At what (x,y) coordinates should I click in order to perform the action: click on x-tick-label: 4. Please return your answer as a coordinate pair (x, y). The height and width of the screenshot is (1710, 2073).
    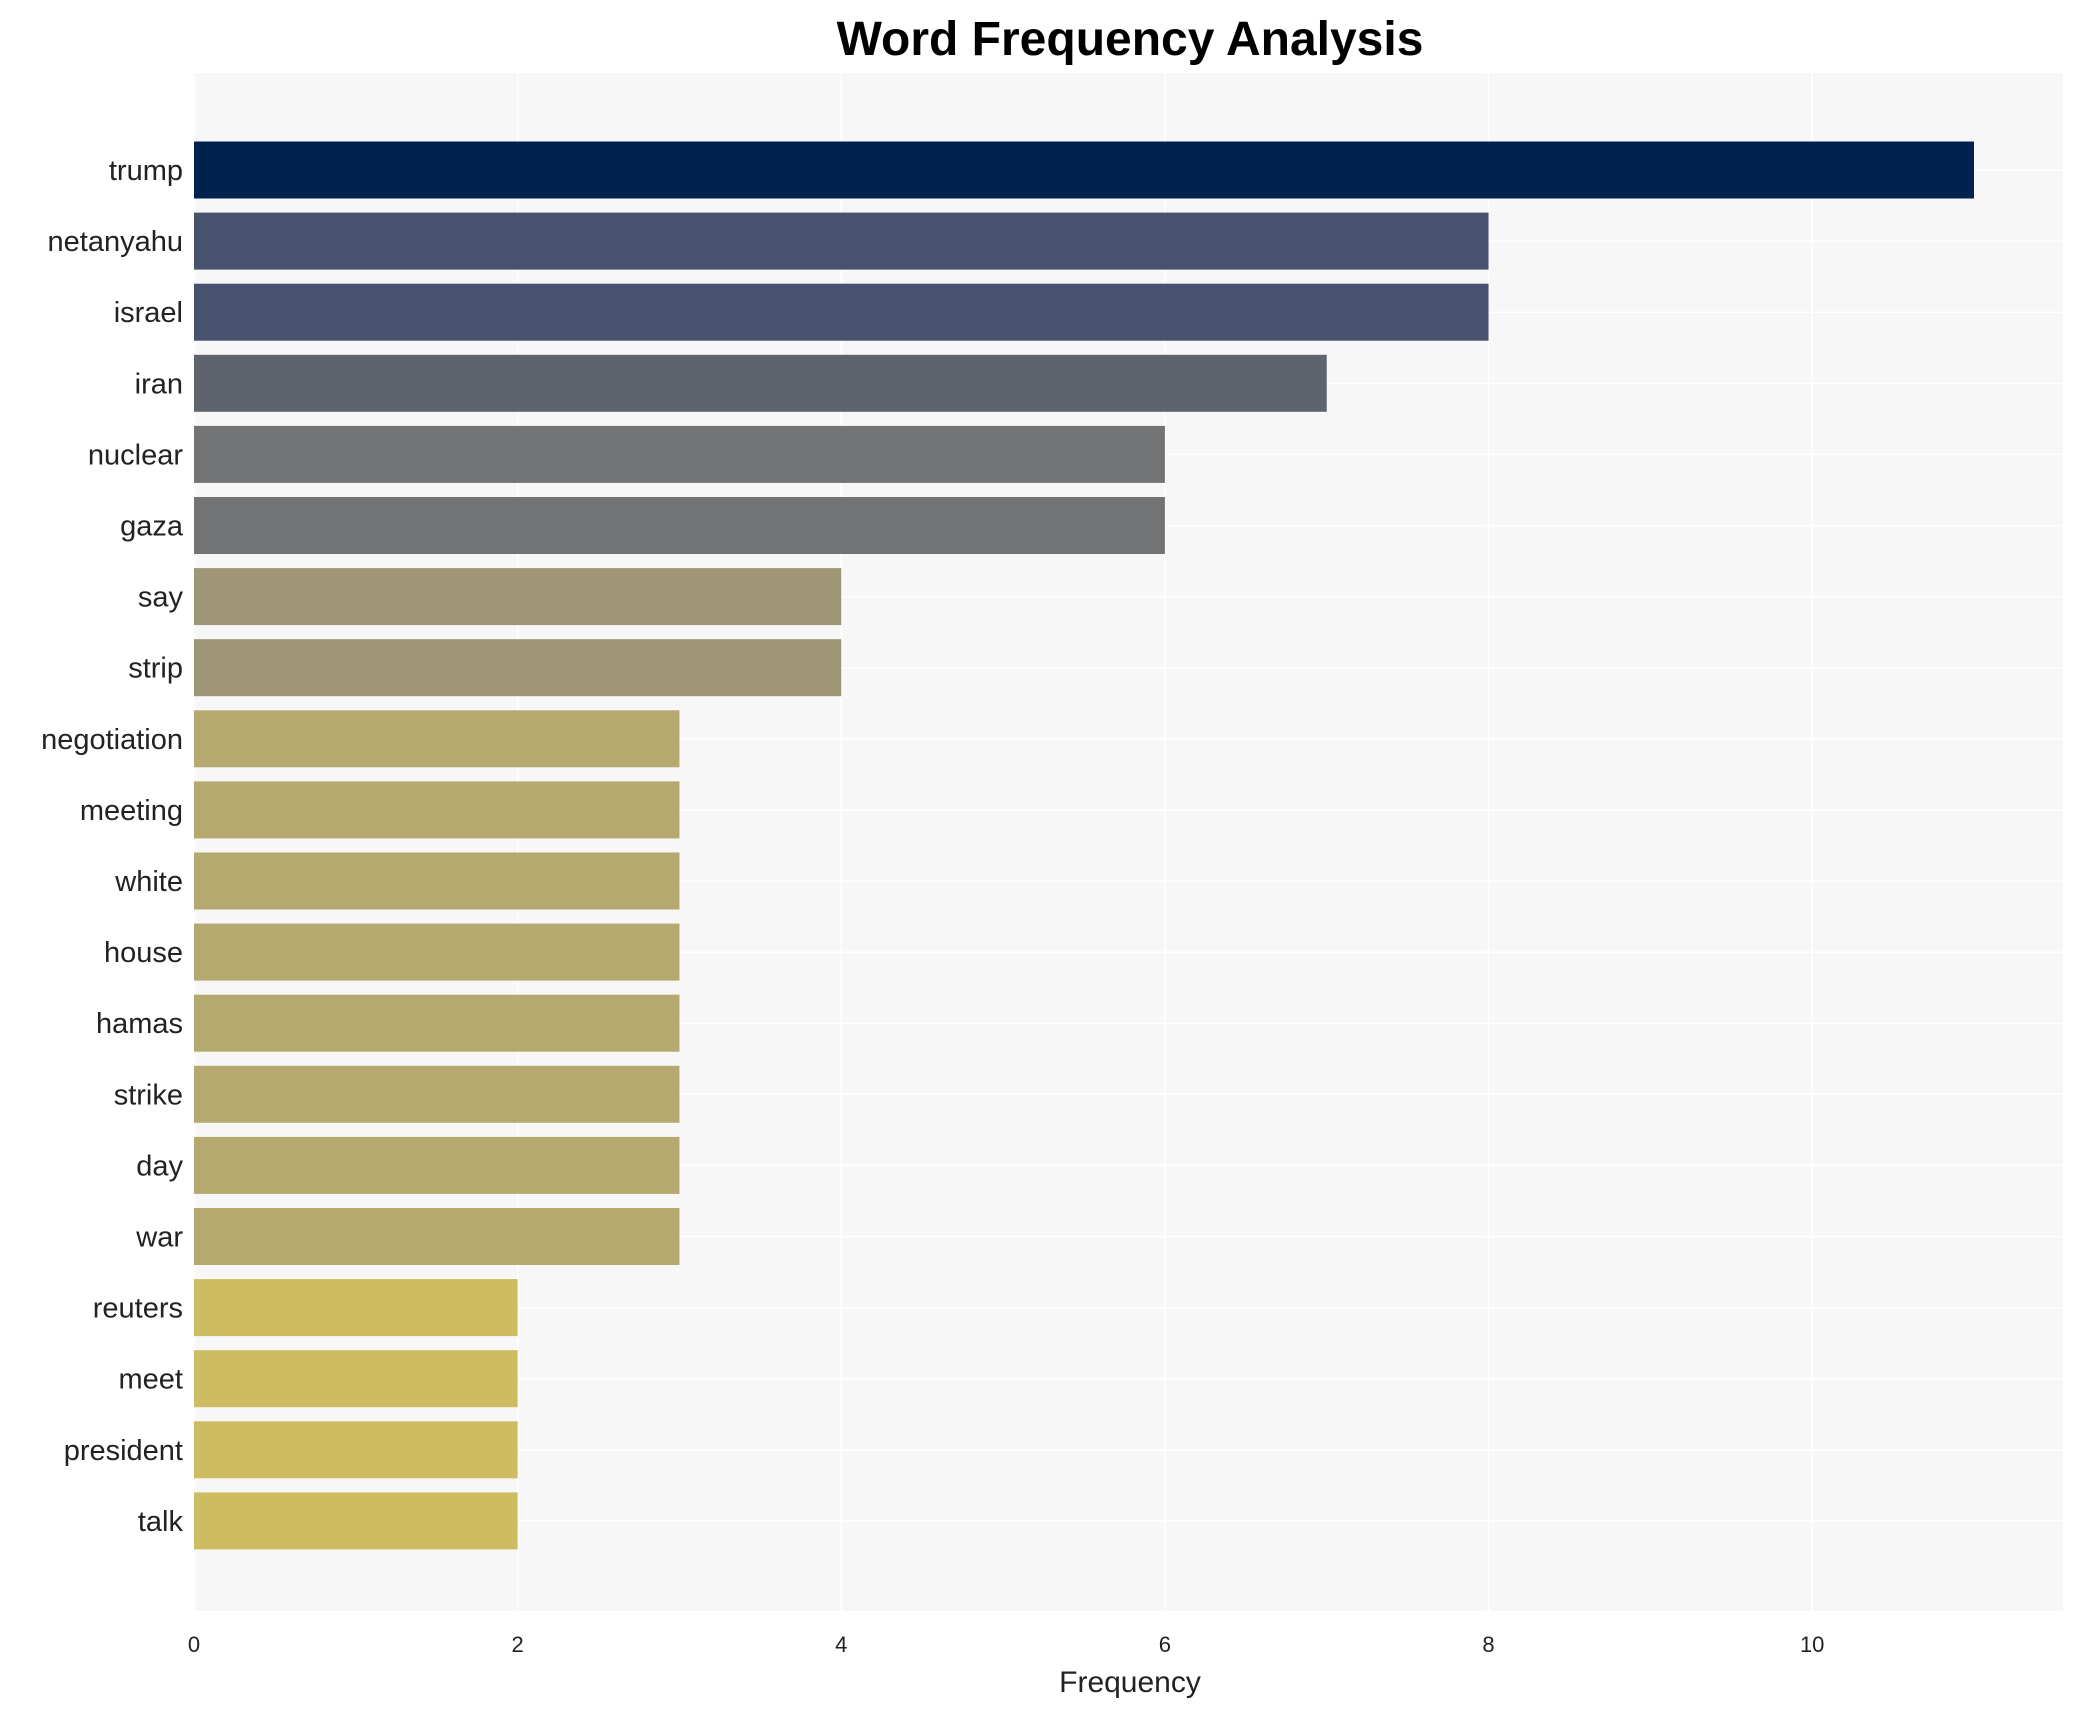
    Looking at the image, I should click on (841, 1644).